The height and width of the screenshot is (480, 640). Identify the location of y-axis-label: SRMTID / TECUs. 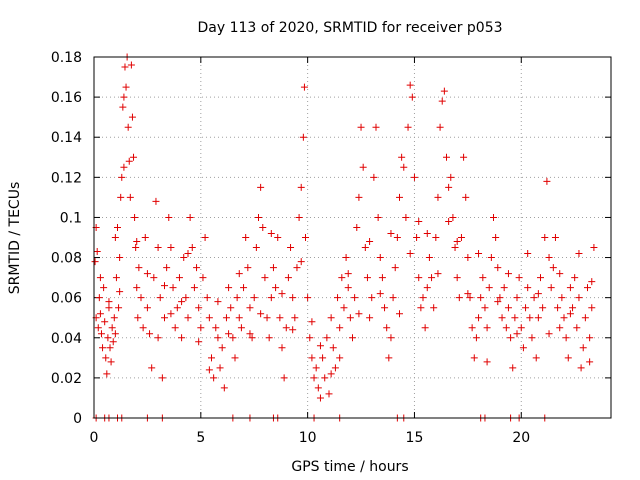
(15, 238).